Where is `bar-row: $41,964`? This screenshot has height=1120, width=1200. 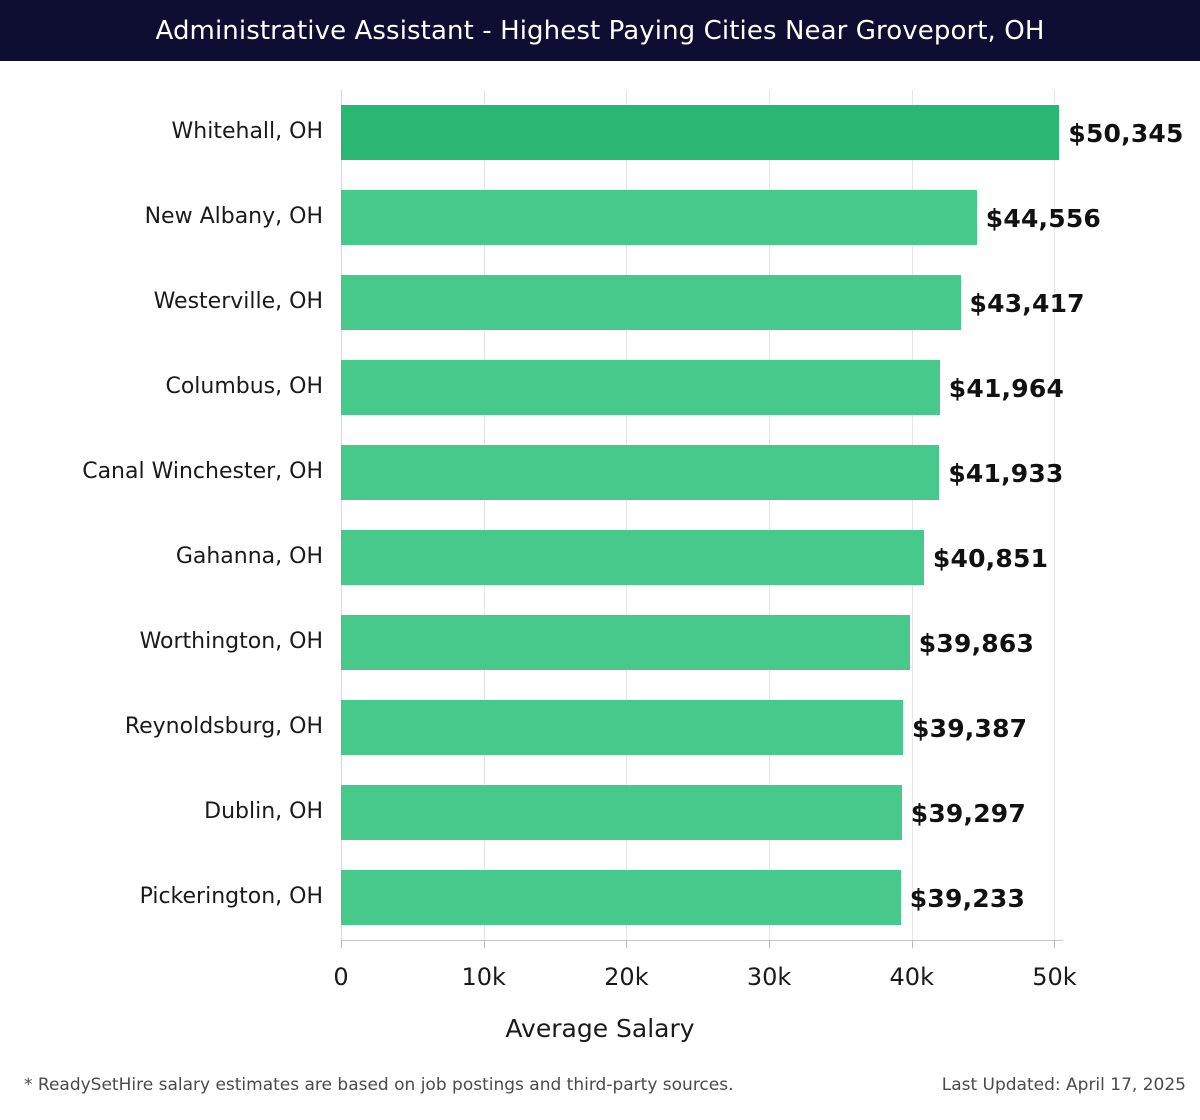 bar-row: $41,964 is located at coordinates (703, 387).